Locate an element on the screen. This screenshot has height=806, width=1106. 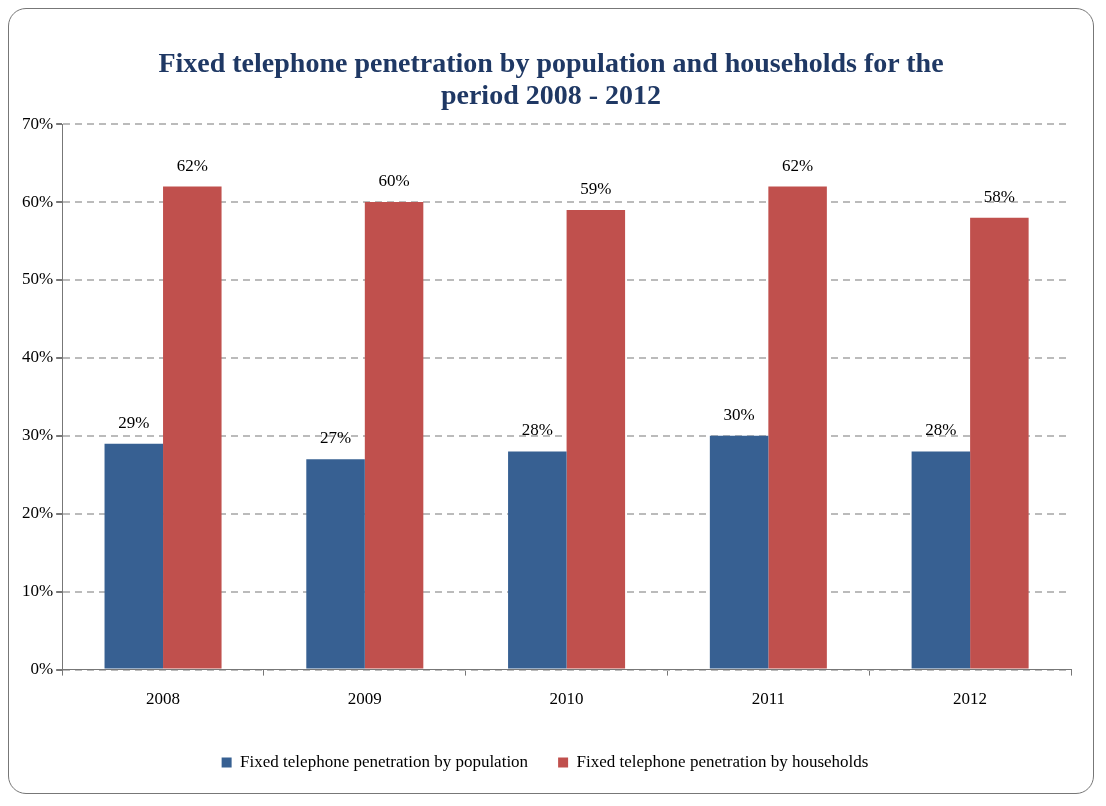
y-tick-label: 60% is located at coordinates (37, 201).